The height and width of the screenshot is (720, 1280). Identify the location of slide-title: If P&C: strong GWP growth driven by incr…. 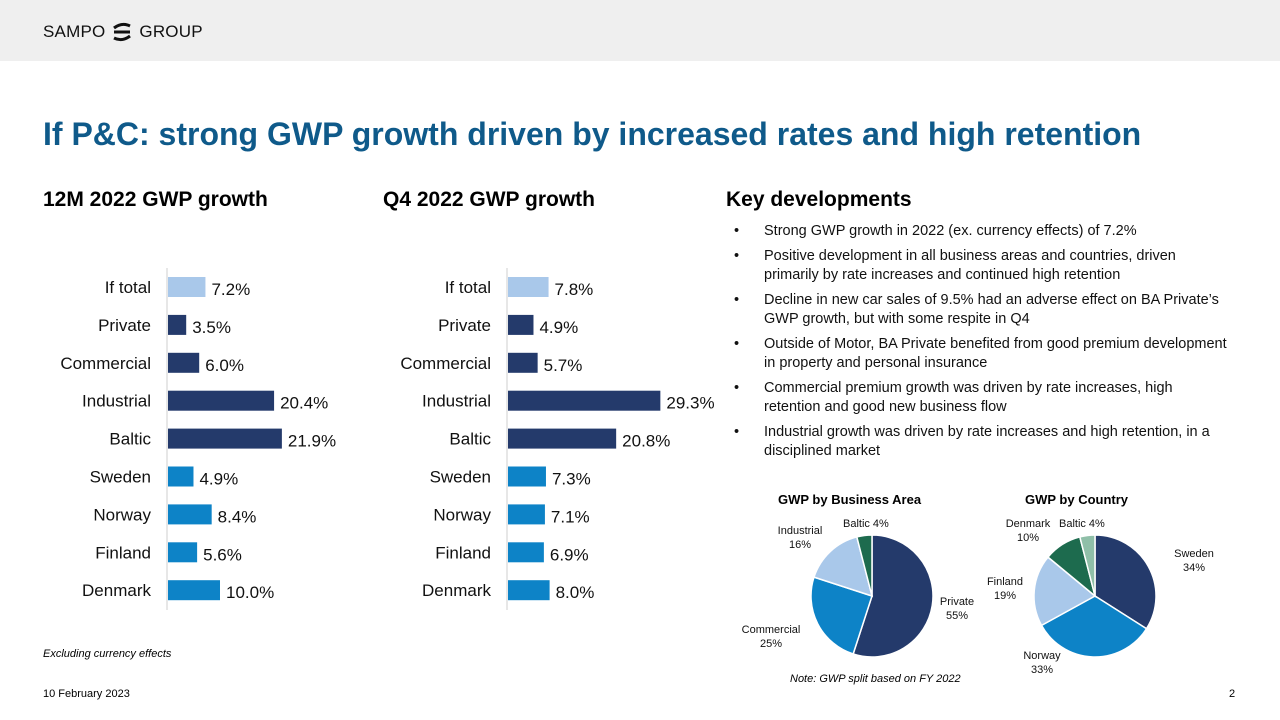
(592, 134).